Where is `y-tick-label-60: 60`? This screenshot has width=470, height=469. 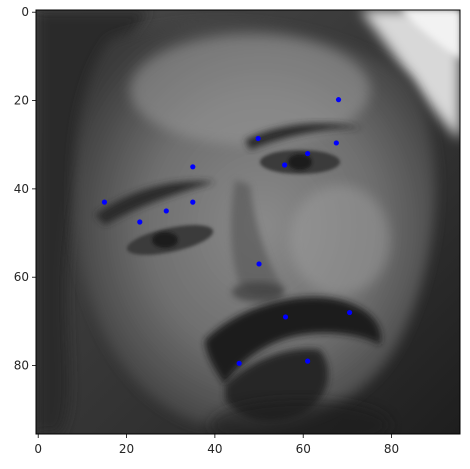
y-tick-label-60: 60 is located at coordinates (21, 277).